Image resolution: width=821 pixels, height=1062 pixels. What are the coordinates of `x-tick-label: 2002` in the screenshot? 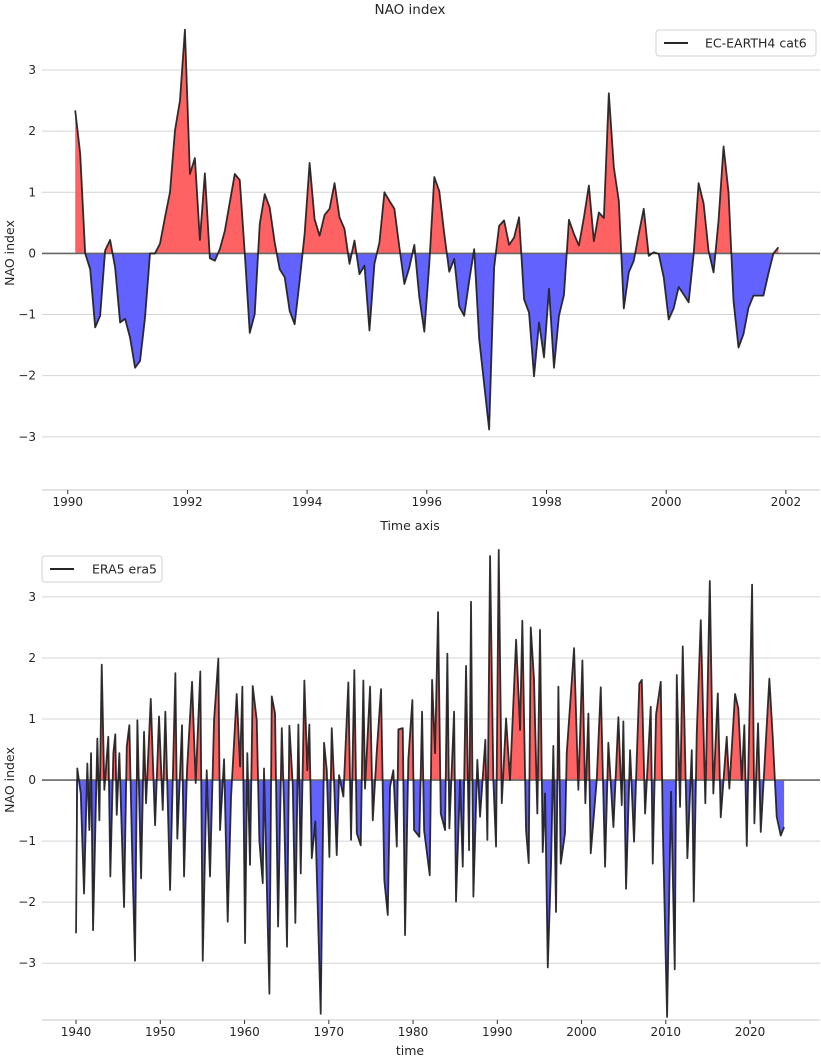 It's located at (786, 502).